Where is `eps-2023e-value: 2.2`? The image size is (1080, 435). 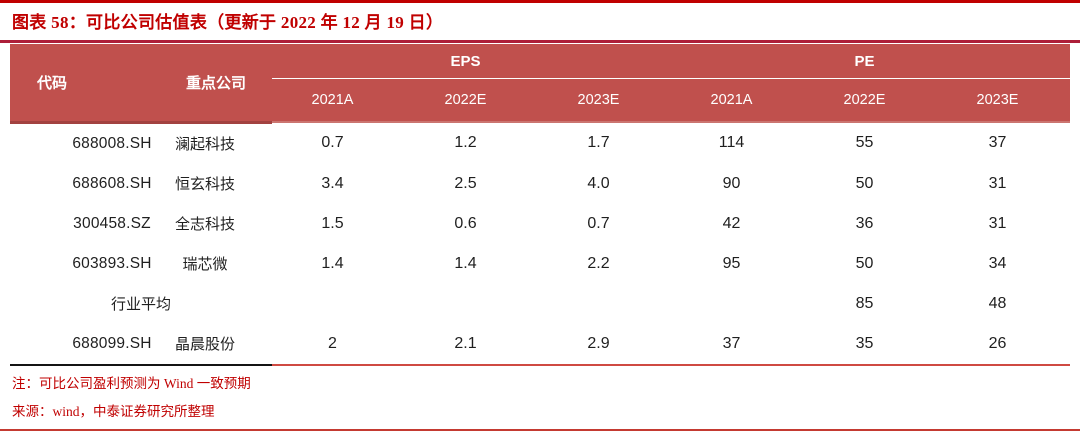 eps-2023e-value: 2.2 is located at coordinates (598, 263).